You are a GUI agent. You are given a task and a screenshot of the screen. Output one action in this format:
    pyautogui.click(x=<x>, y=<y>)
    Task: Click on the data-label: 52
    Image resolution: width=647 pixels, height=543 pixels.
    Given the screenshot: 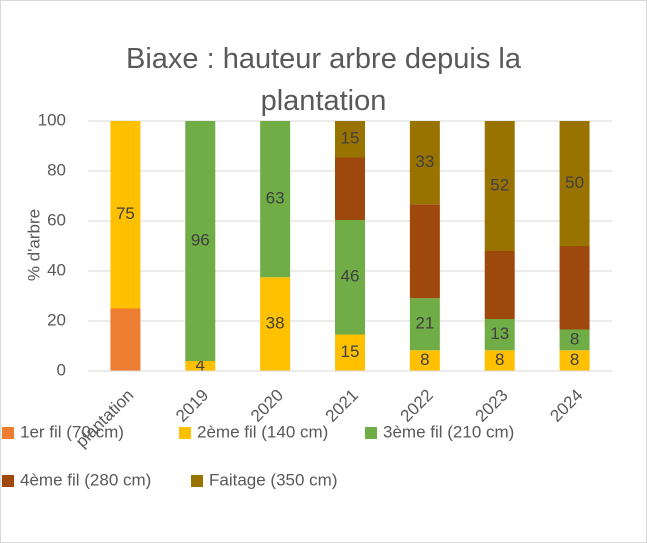 What is the action you would take?
    pyautogui.click(x=499, y=184)
    